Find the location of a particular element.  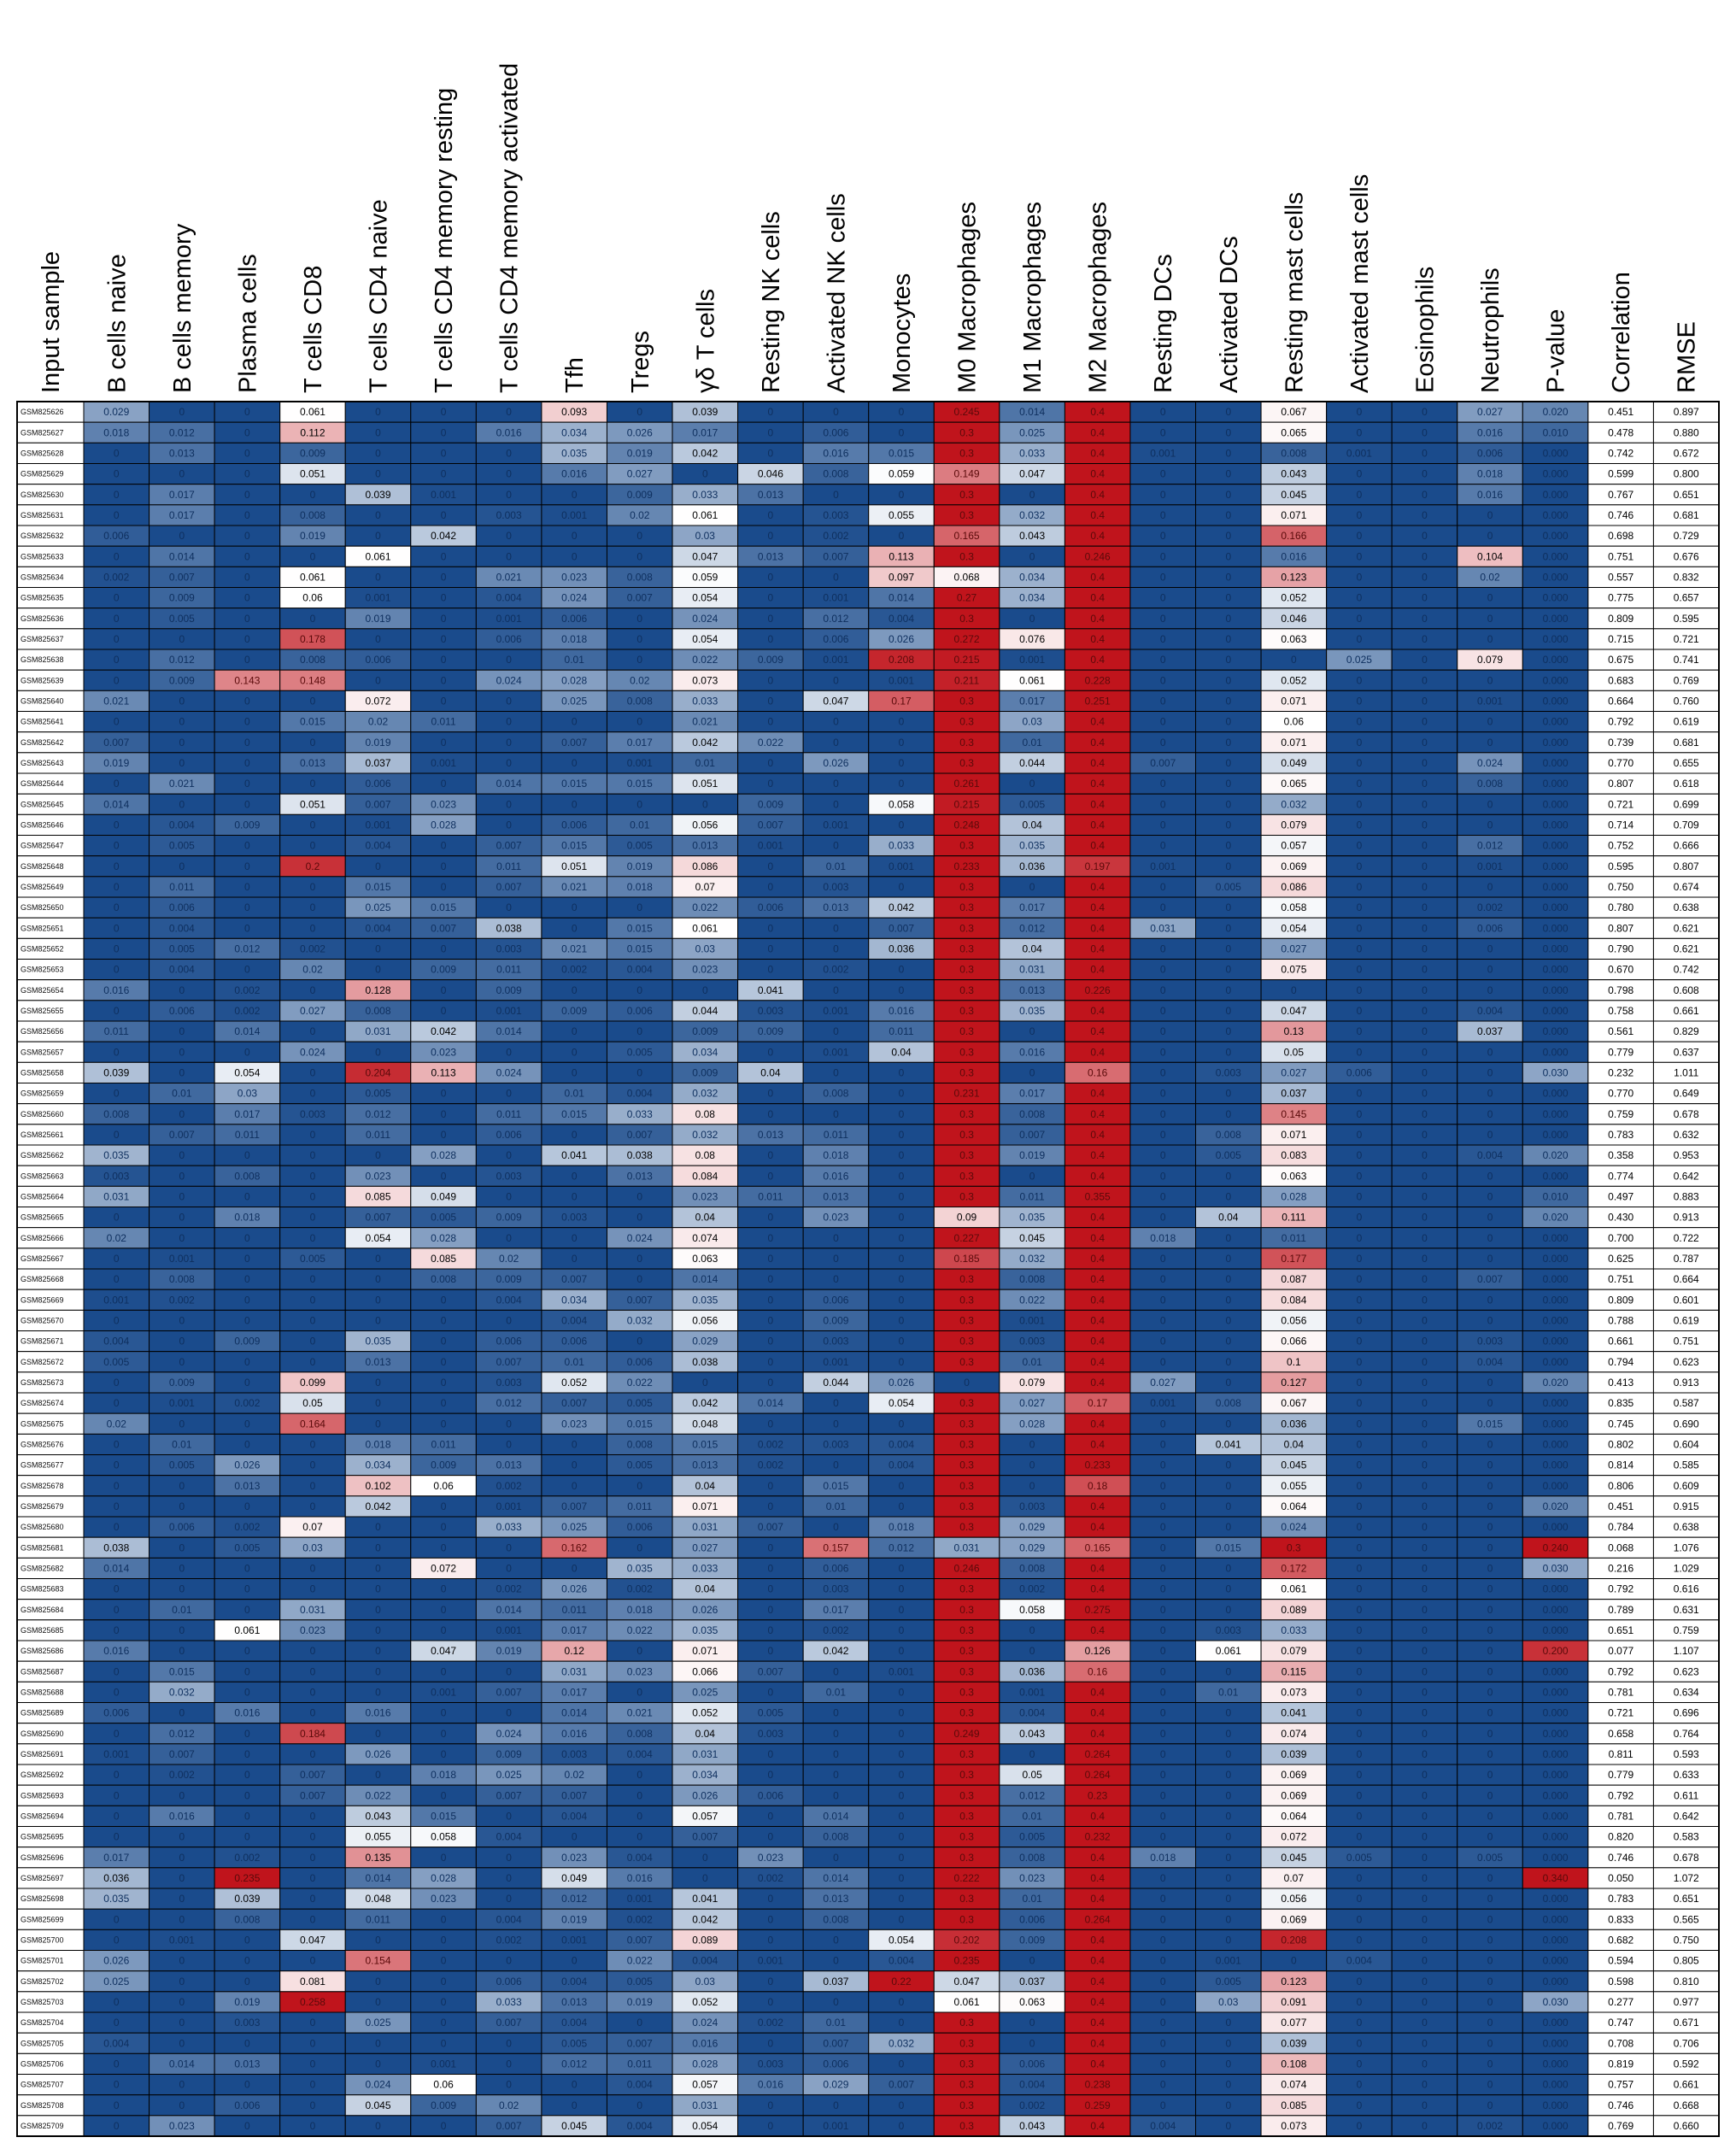

stat-value-label: 0.781 is located at coordinates (1621, 1816).